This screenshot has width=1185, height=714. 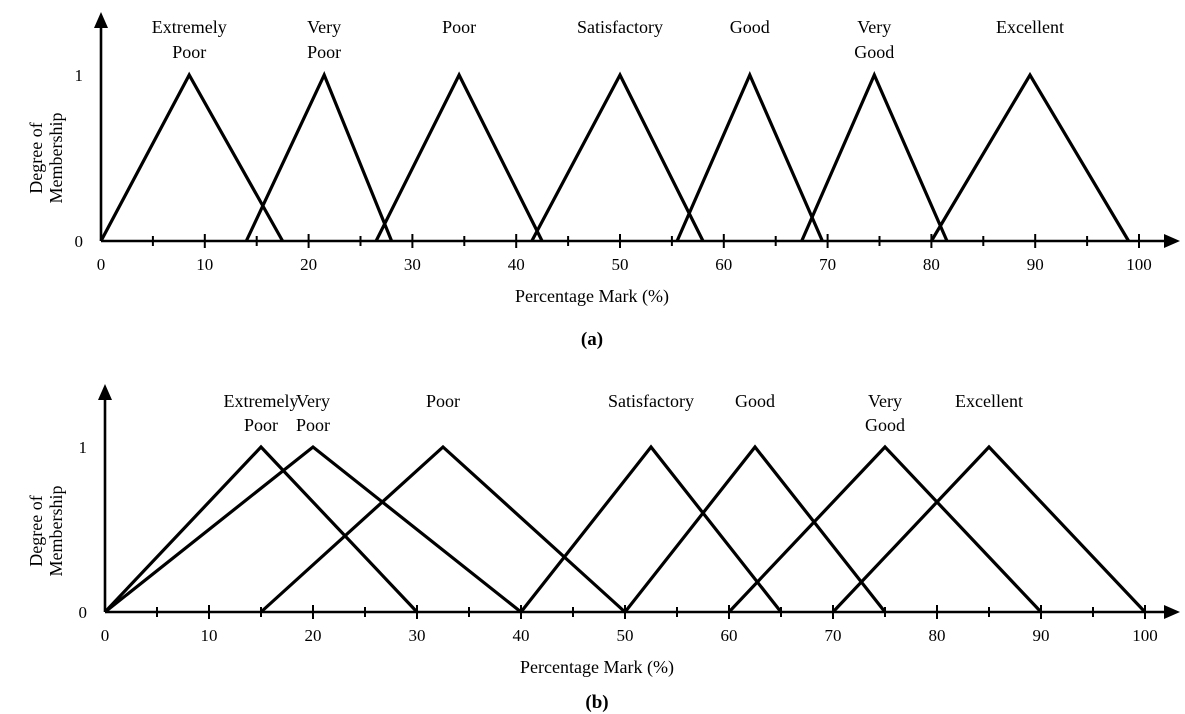 I want to click on panel-label: (a), so click(x=592, y=339).